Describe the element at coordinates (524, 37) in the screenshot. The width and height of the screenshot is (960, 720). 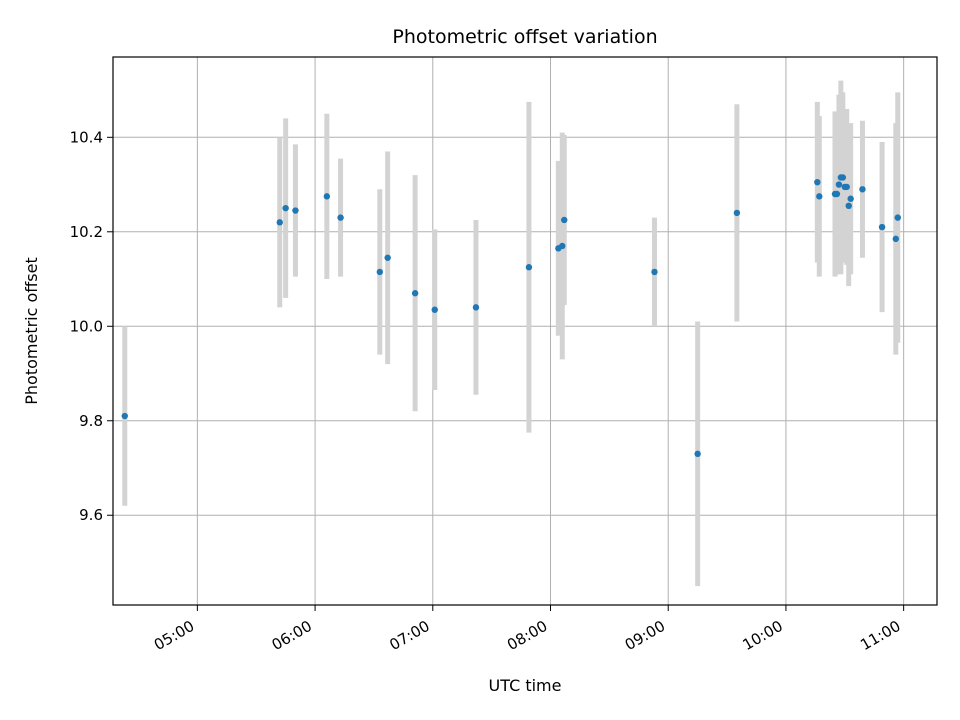
I see `chart-title: Photometric offset variation` at that location.